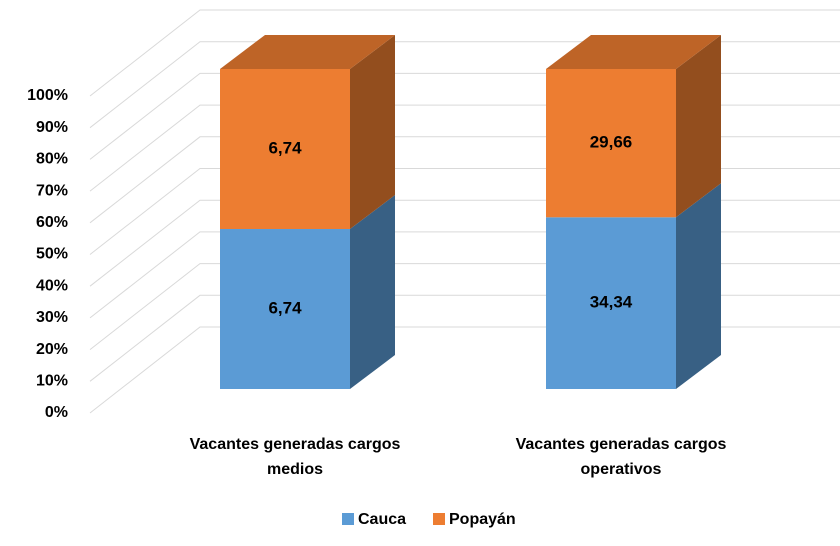 The width and height of the screenshot is (840, 546). I want to click on y-tick-label: 0%, so click(56, 412).